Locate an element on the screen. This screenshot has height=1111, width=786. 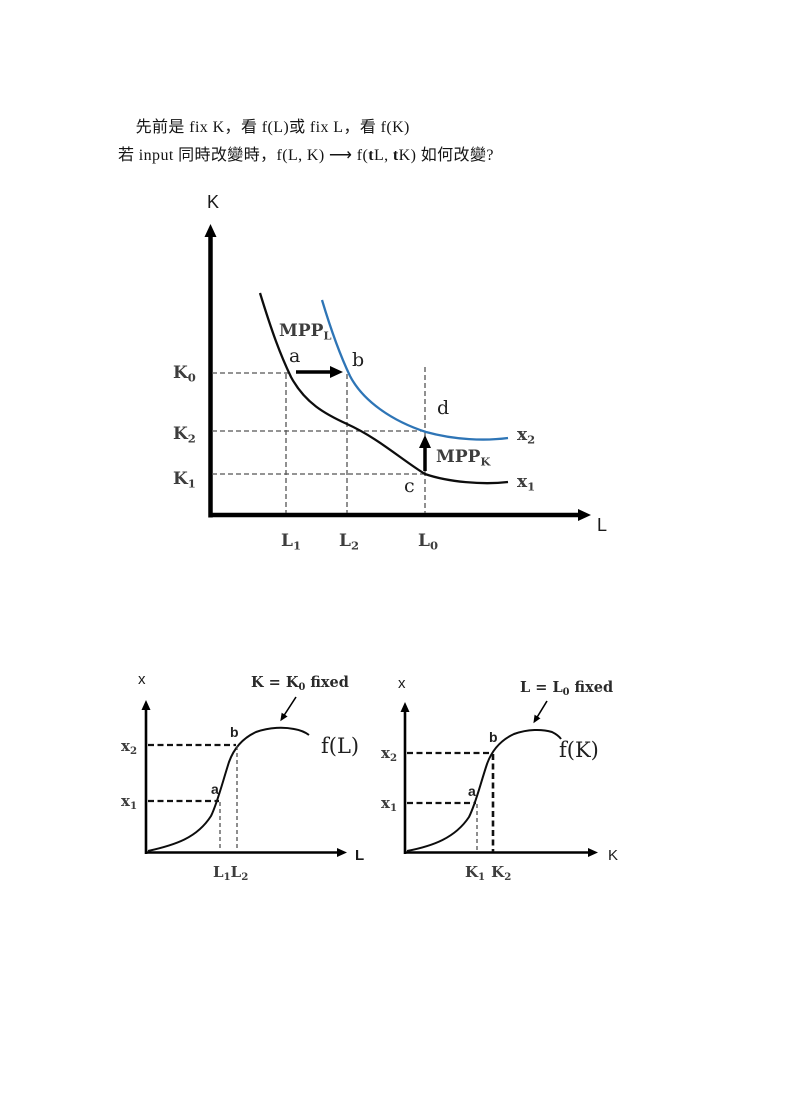
header-line1-text: 先前是 fix K，看 f(L)或 fix L，看 f(K) is located at coordinates (272, 127).